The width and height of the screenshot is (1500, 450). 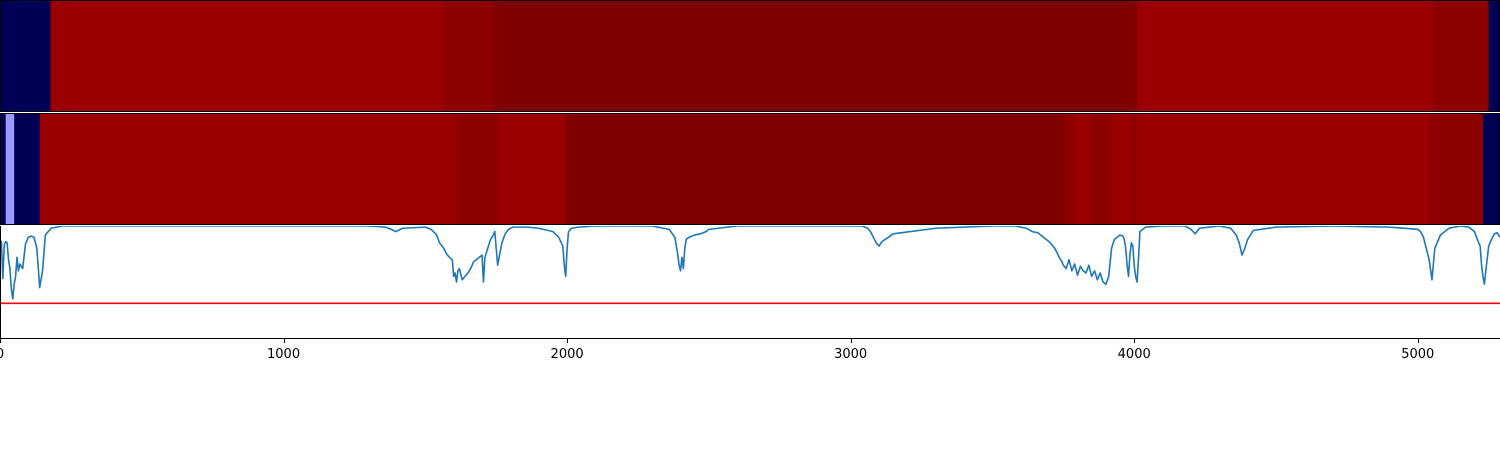 I want to click on x-tick-label-0: 0, so click(x=2, y=354).